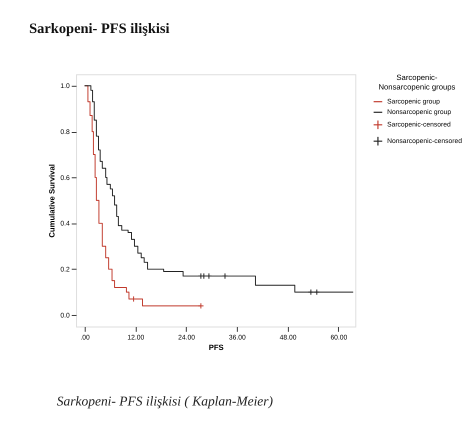 The height and width of the screenshot is (434, 467). I want to click on chart-title: Sarkopeni- PFS ilişkisi, so click(99, 28).